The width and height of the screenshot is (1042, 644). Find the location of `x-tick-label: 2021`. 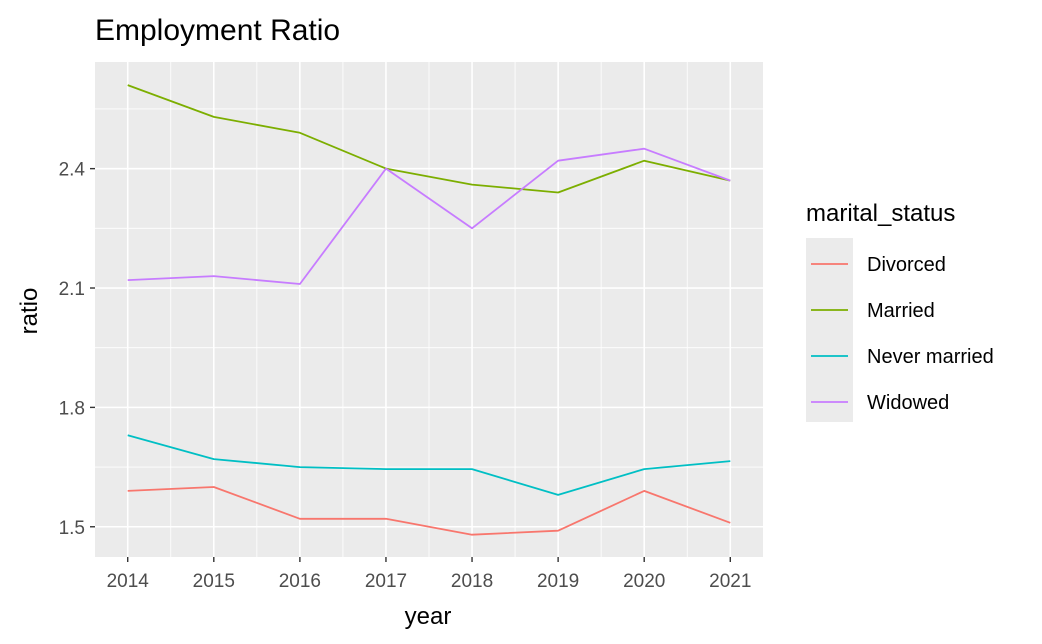

x-tick-label: 2021 is located at coordinates (730, 581).